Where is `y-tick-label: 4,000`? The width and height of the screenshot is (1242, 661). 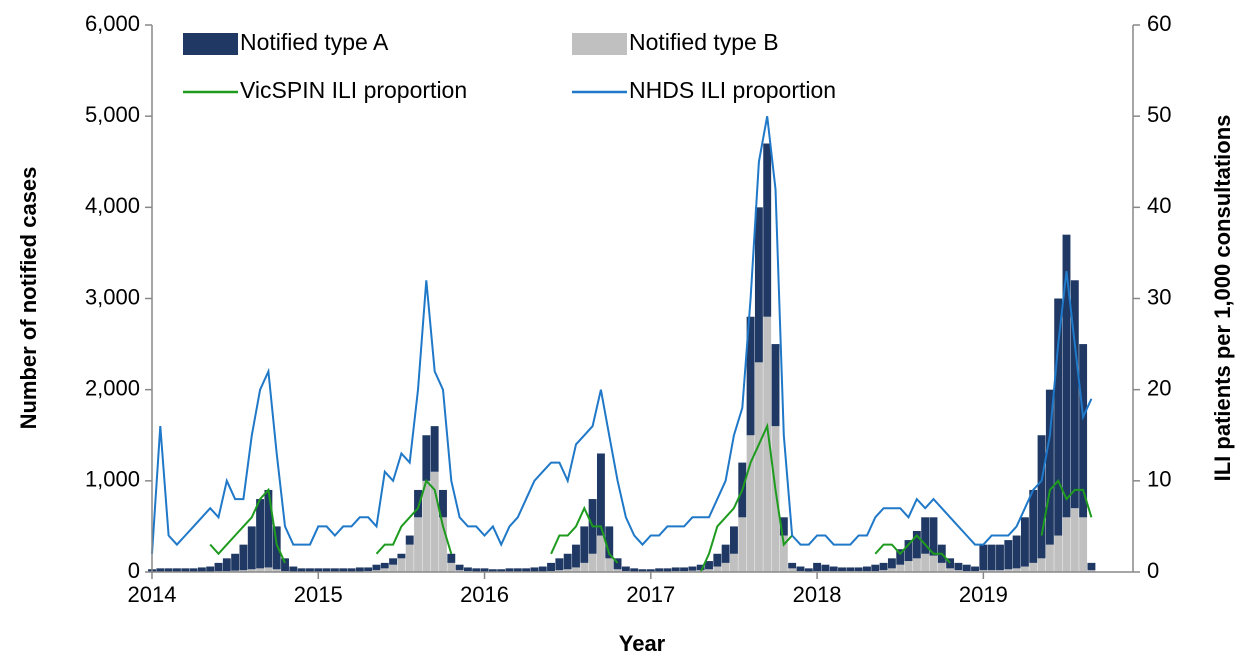
y-tick-label: 4,000 is located at coordinates (112, 205).